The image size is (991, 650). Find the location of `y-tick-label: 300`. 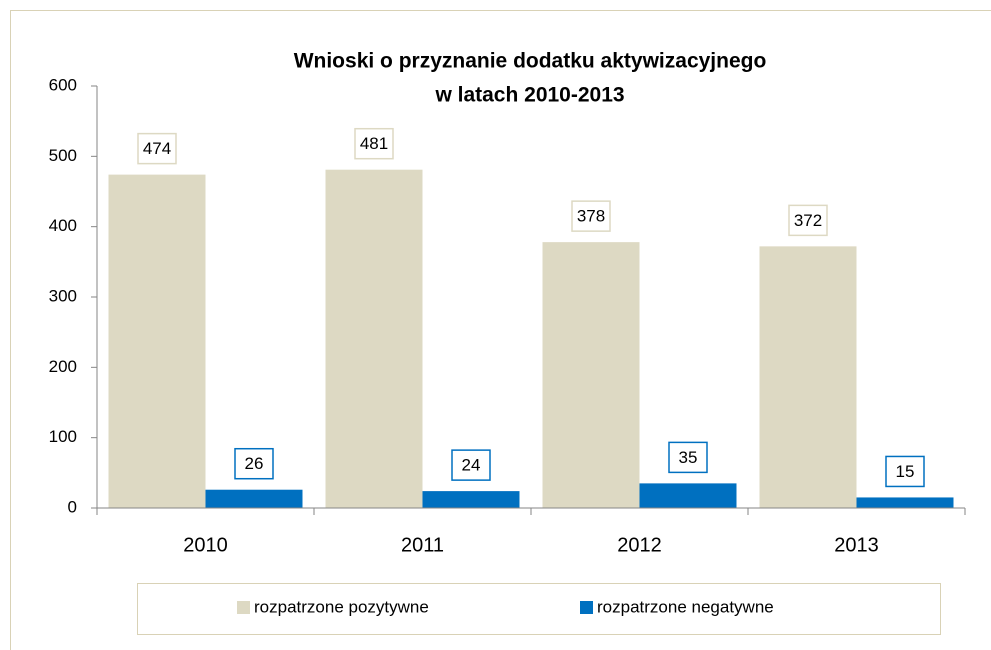

y-tick-label: 300 is located at coordinates (63, 295).